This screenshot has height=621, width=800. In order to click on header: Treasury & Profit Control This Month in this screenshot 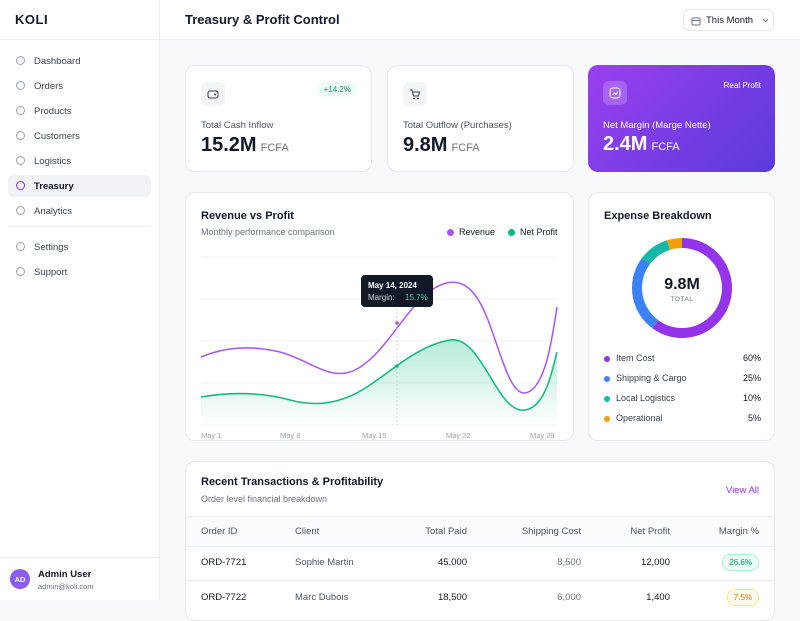, I will do `click(480, 20)`.